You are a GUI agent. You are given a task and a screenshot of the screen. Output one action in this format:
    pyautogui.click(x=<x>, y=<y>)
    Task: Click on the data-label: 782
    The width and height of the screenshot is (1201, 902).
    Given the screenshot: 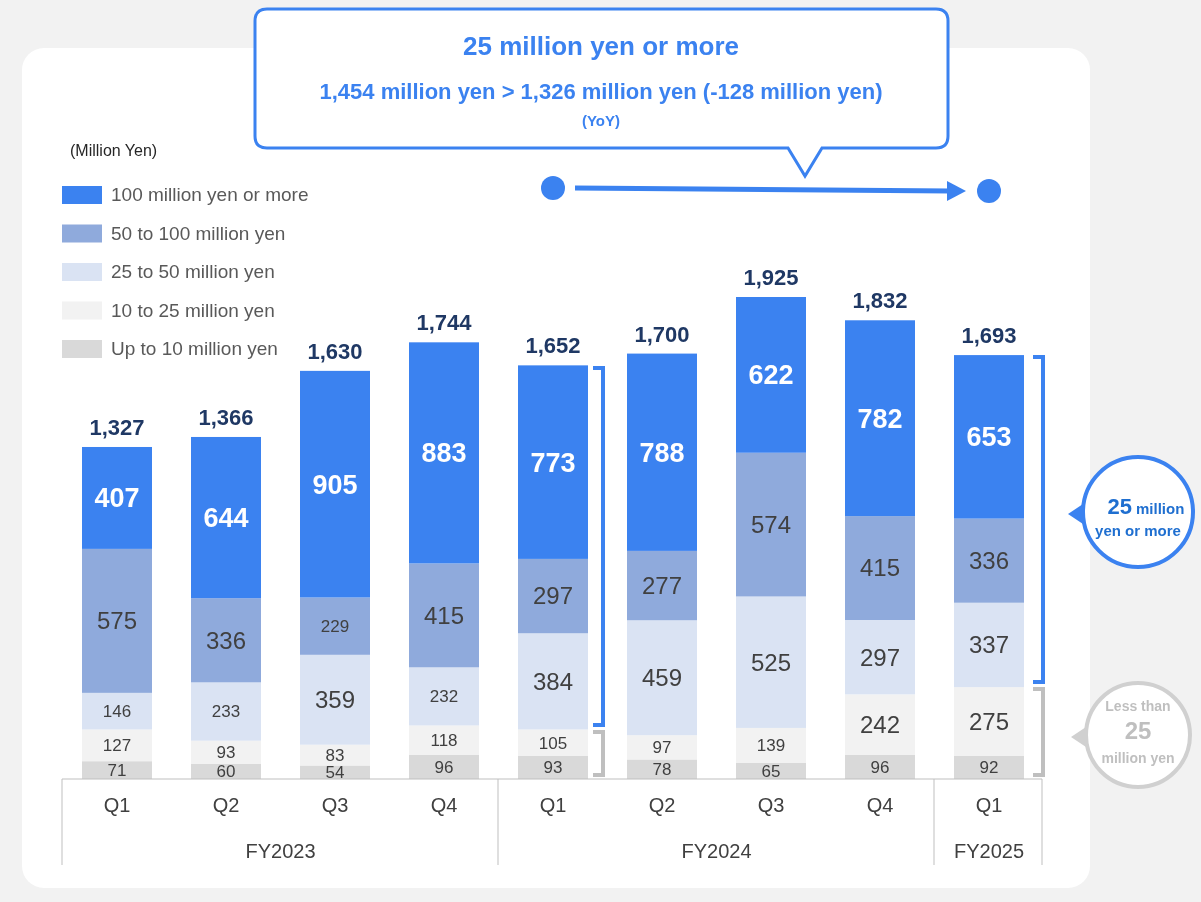 What is the action you would take?
    pyautogui.click(x=880, y=418)
    